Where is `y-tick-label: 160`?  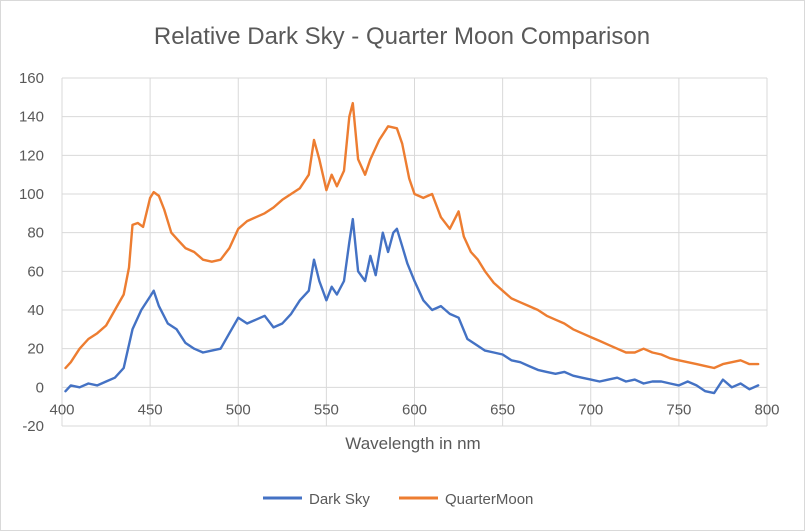
y-tick-label: 160 is located at coordinates (31, 78).